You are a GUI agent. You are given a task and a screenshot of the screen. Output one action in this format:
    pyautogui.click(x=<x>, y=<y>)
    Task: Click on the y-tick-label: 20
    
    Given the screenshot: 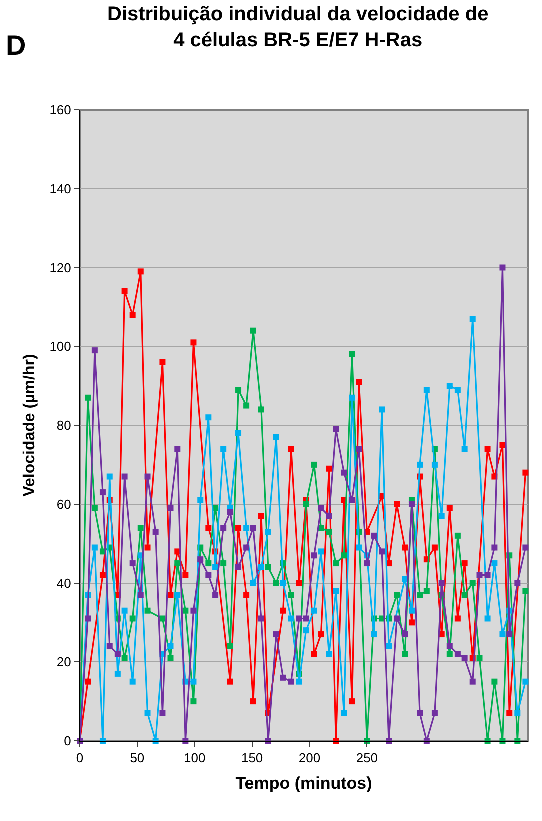 What is the action you would take?
    pyautogui.click(x=64, y=662)
    